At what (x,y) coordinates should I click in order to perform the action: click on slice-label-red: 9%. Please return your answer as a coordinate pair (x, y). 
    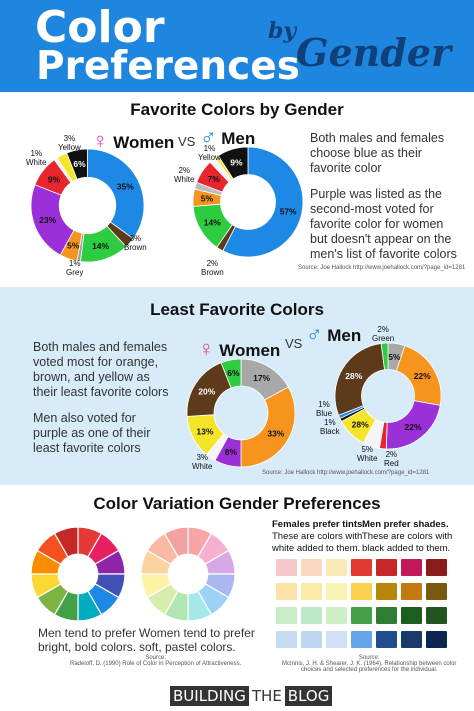
    Looking at the image, I should click on (54, 180).